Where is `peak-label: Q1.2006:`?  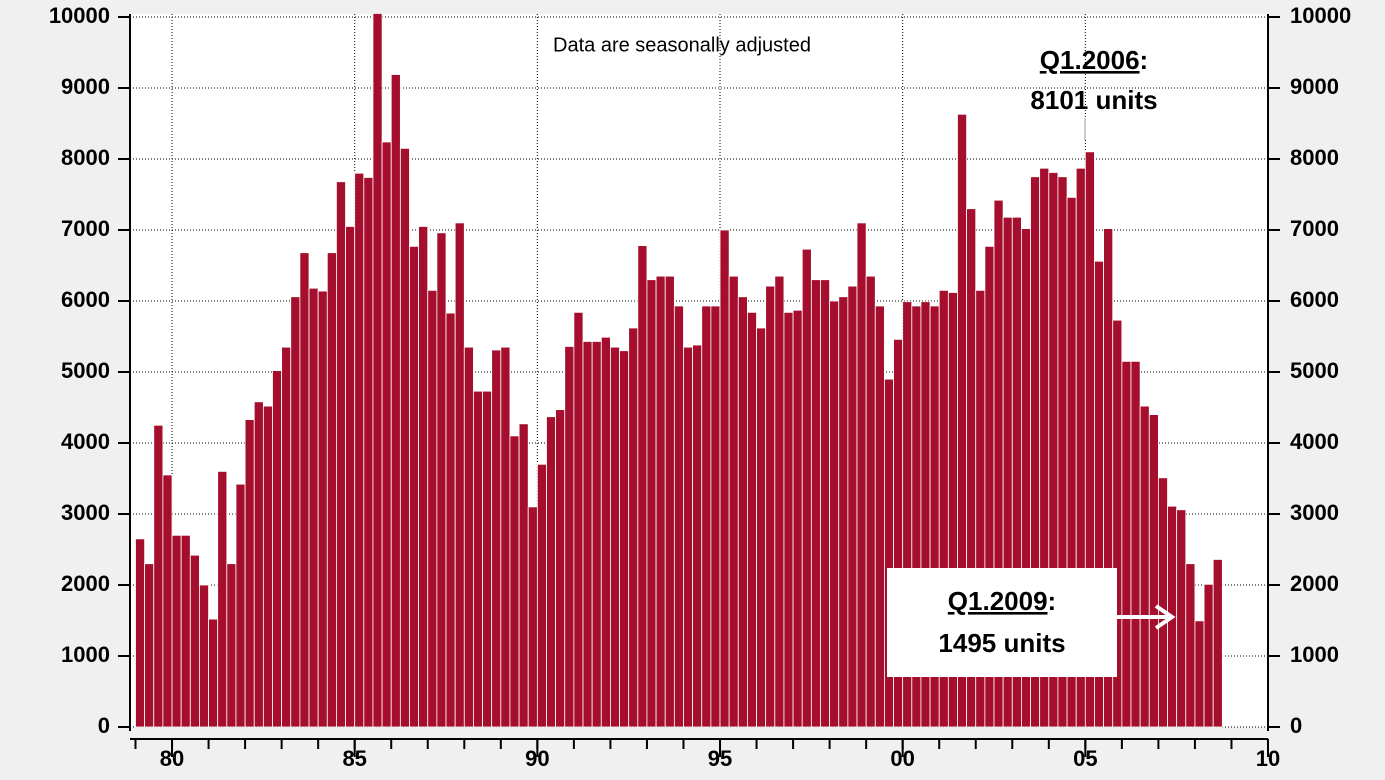 peak-label: Q1.2006: is located at coordinates (1094, 60).